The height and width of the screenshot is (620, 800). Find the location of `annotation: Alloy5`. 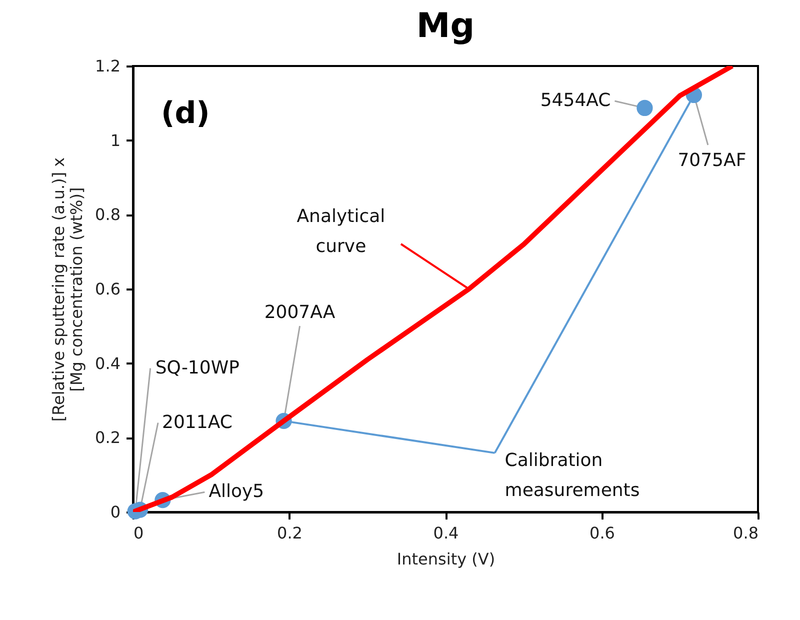

annotation: Alloy5 is located at coordinates (236, 491).